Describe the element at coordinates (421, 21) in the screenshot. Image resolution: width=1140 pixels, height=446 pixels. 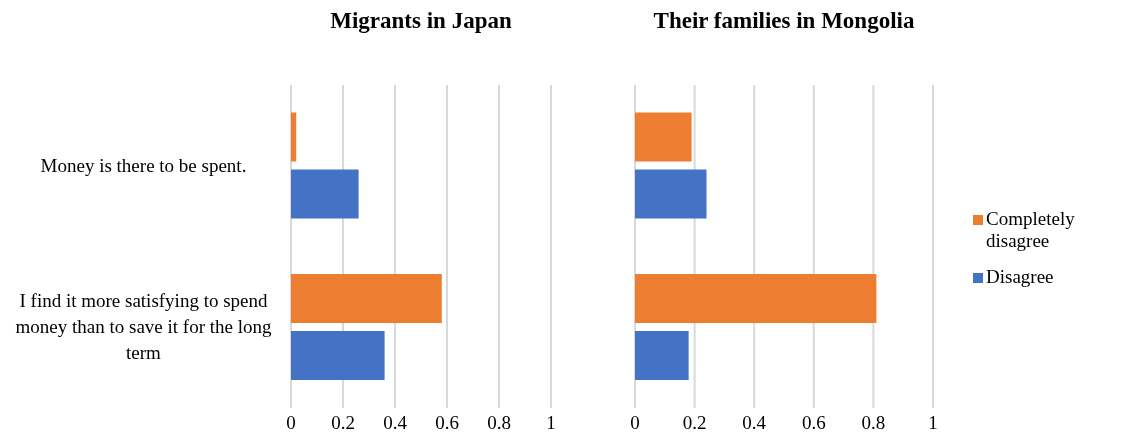
I see `chart-title: Migrants in Japan` at that location.